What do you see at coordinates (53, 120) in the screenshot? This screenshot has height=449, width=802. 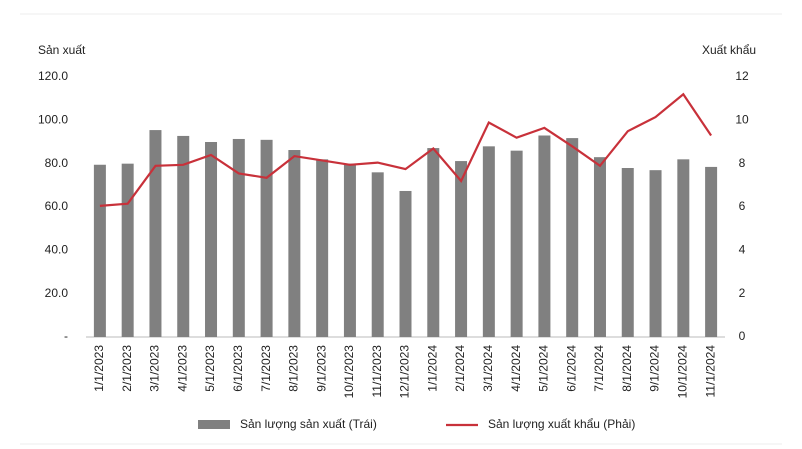 I see `y-tick-label: 100.0` at bounding box center [53, 120].